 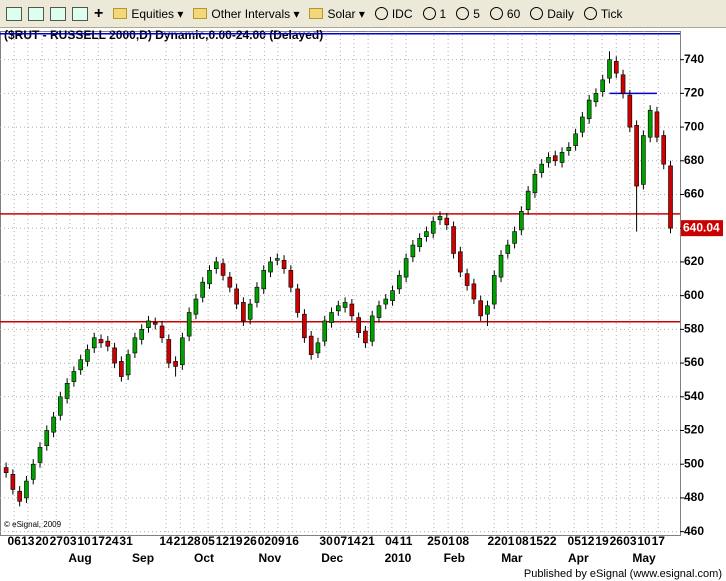 I want to click on y-tick-label: 520, so click(x=694, y=430).